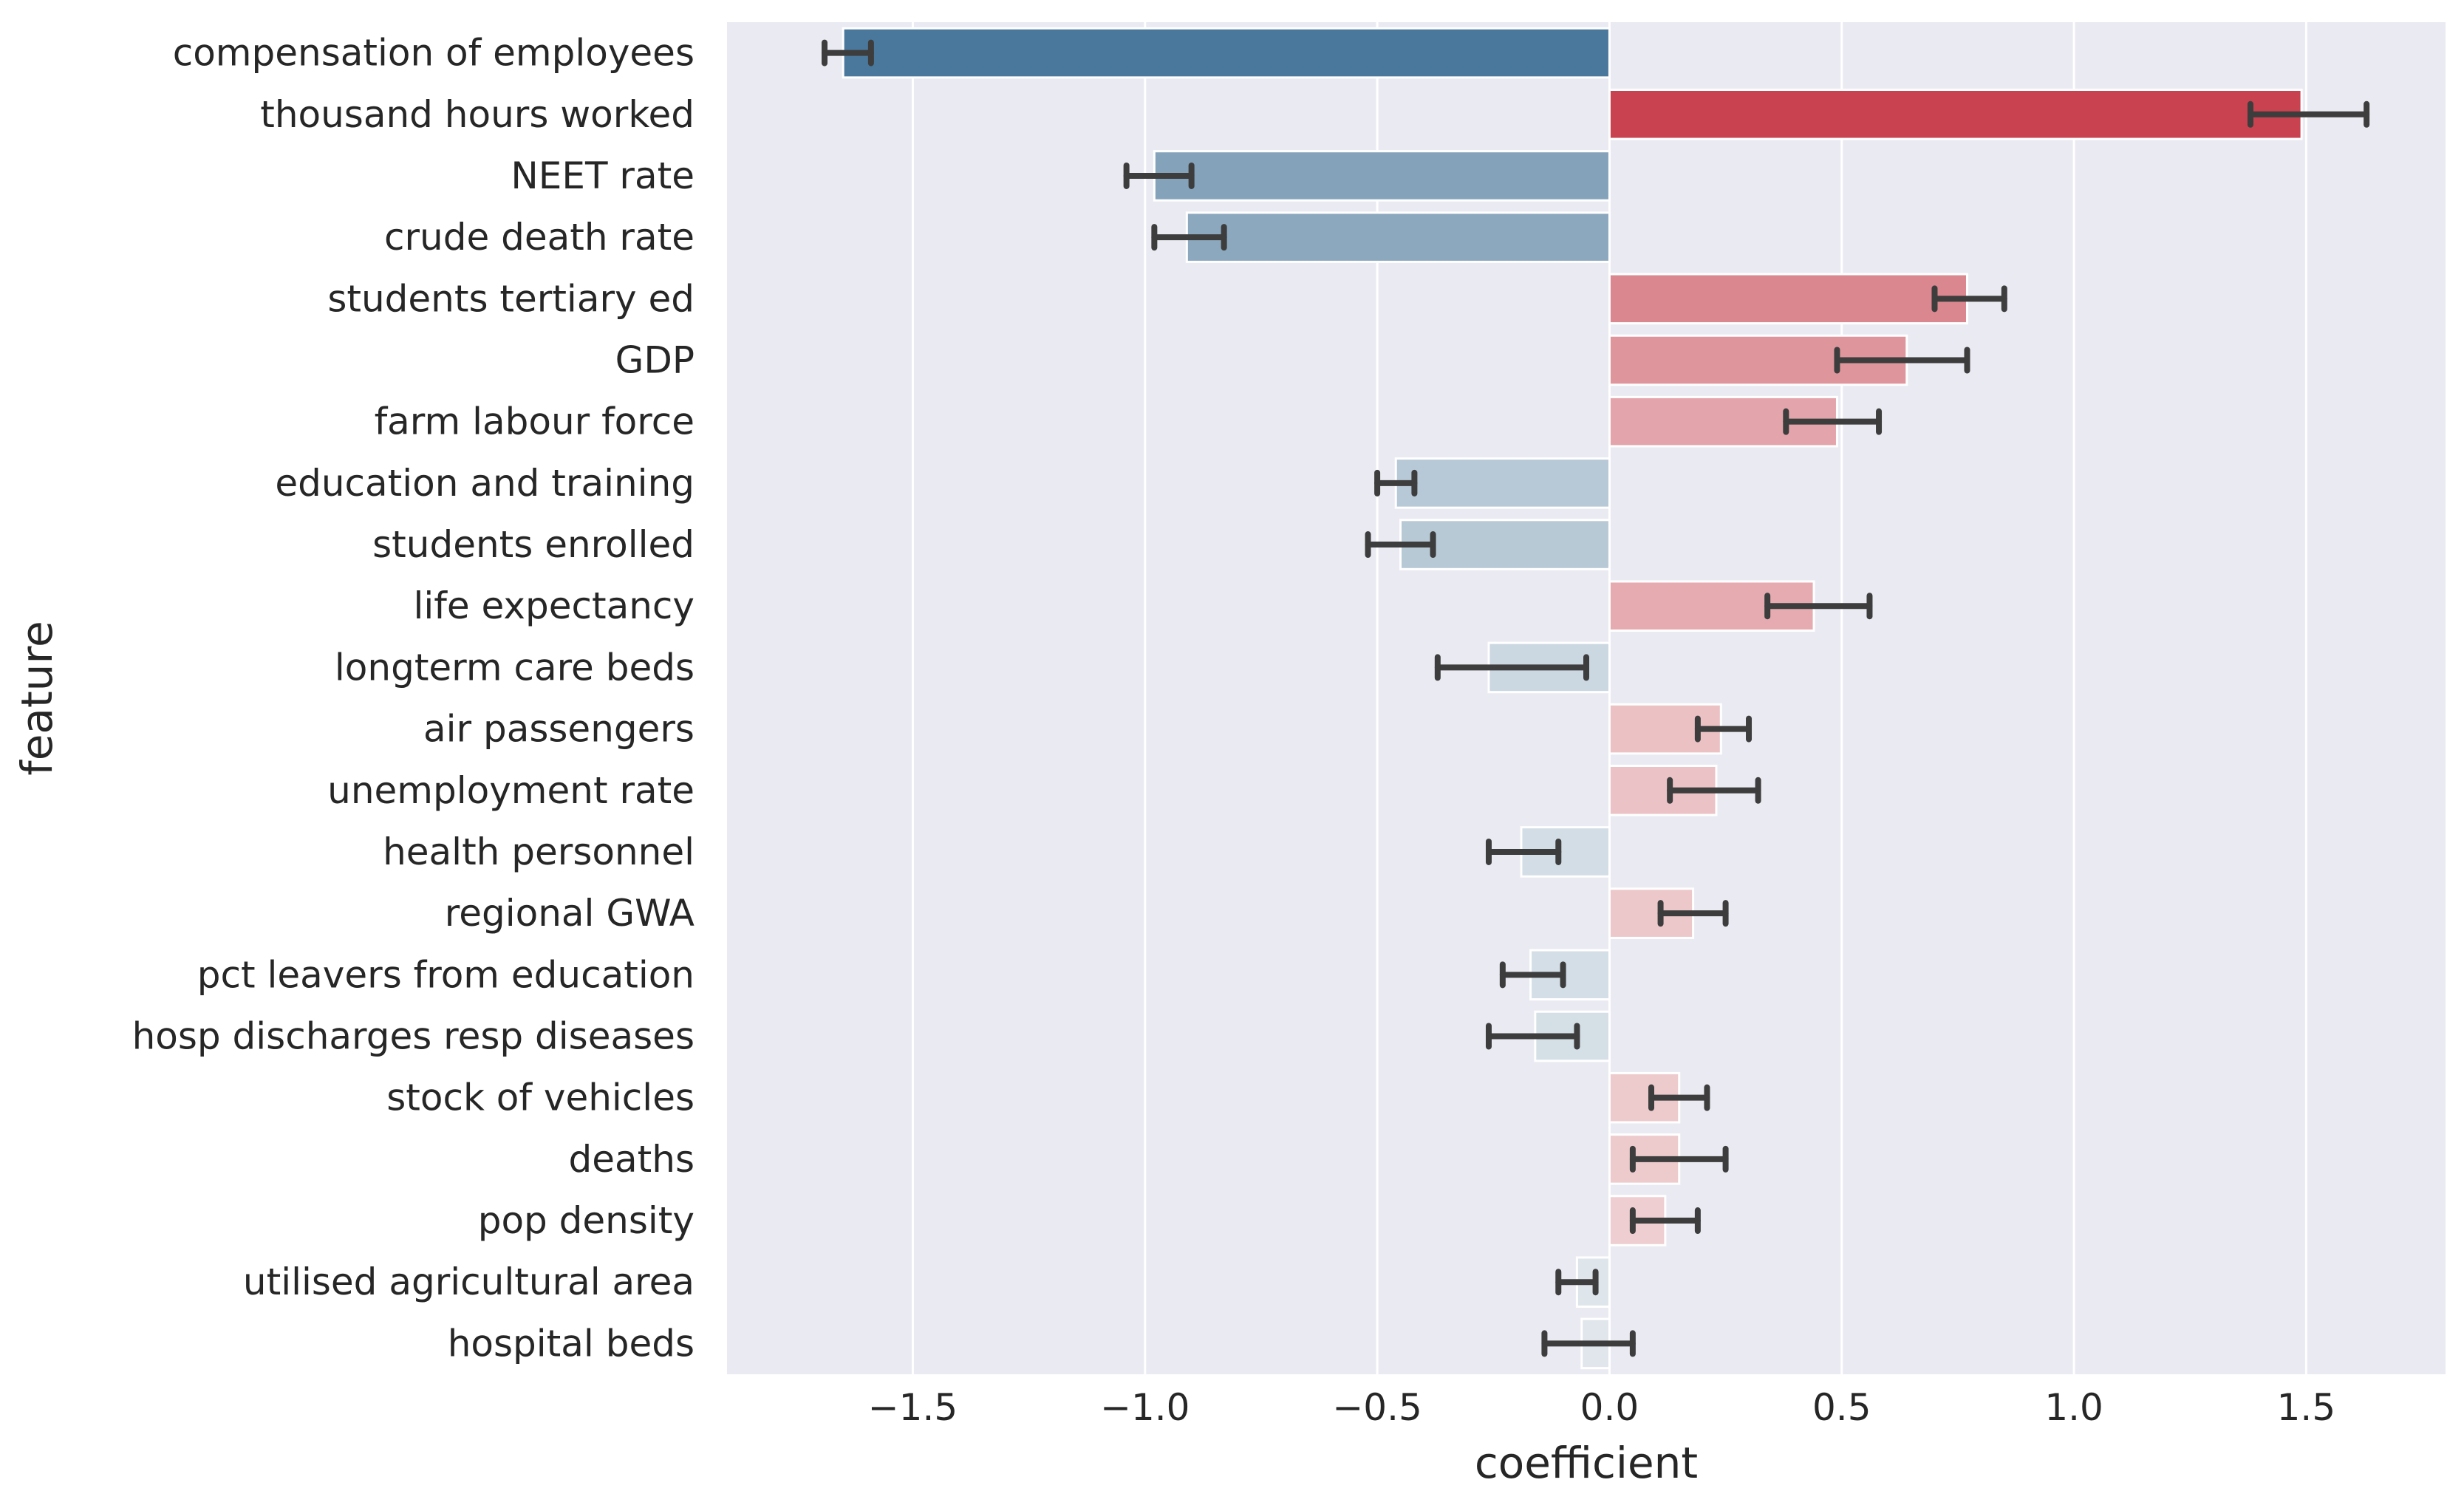 The height and width of the screenshot is (1508, 2464). Describe the element at coordinates (1587, 1463) in the screenshot. I see `x-axis-title: coefficient` at that location.